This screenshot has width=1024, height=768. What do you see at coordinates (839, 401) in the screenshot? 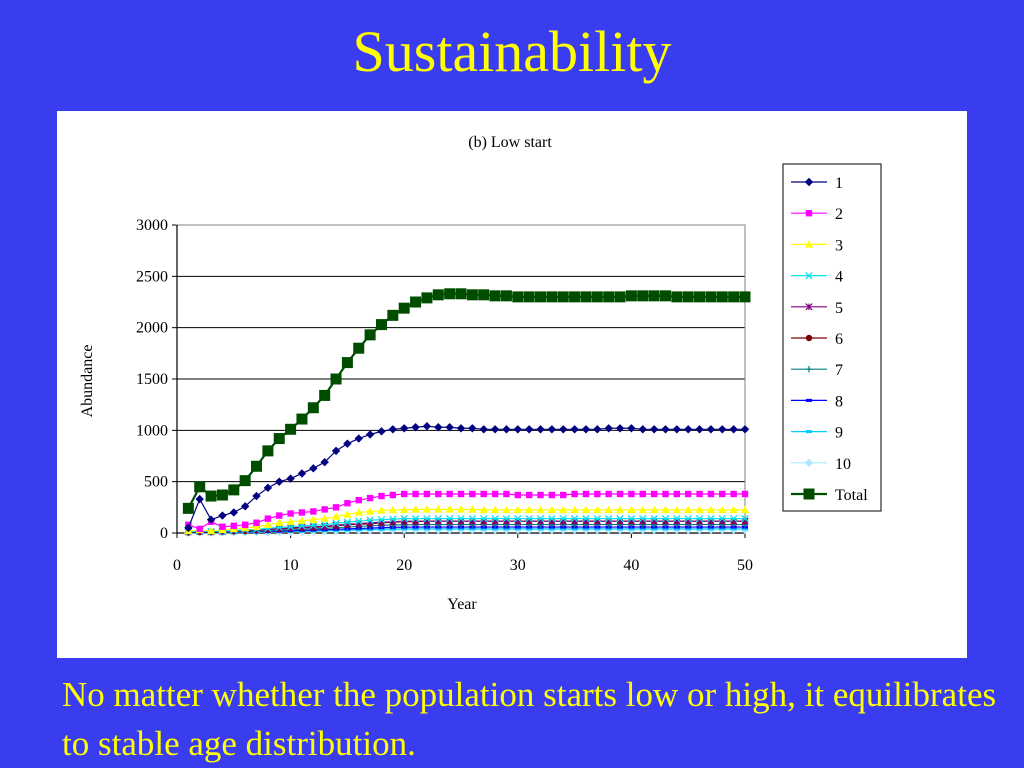
I see `legend-label: 8` at bounding box center [839, 401].